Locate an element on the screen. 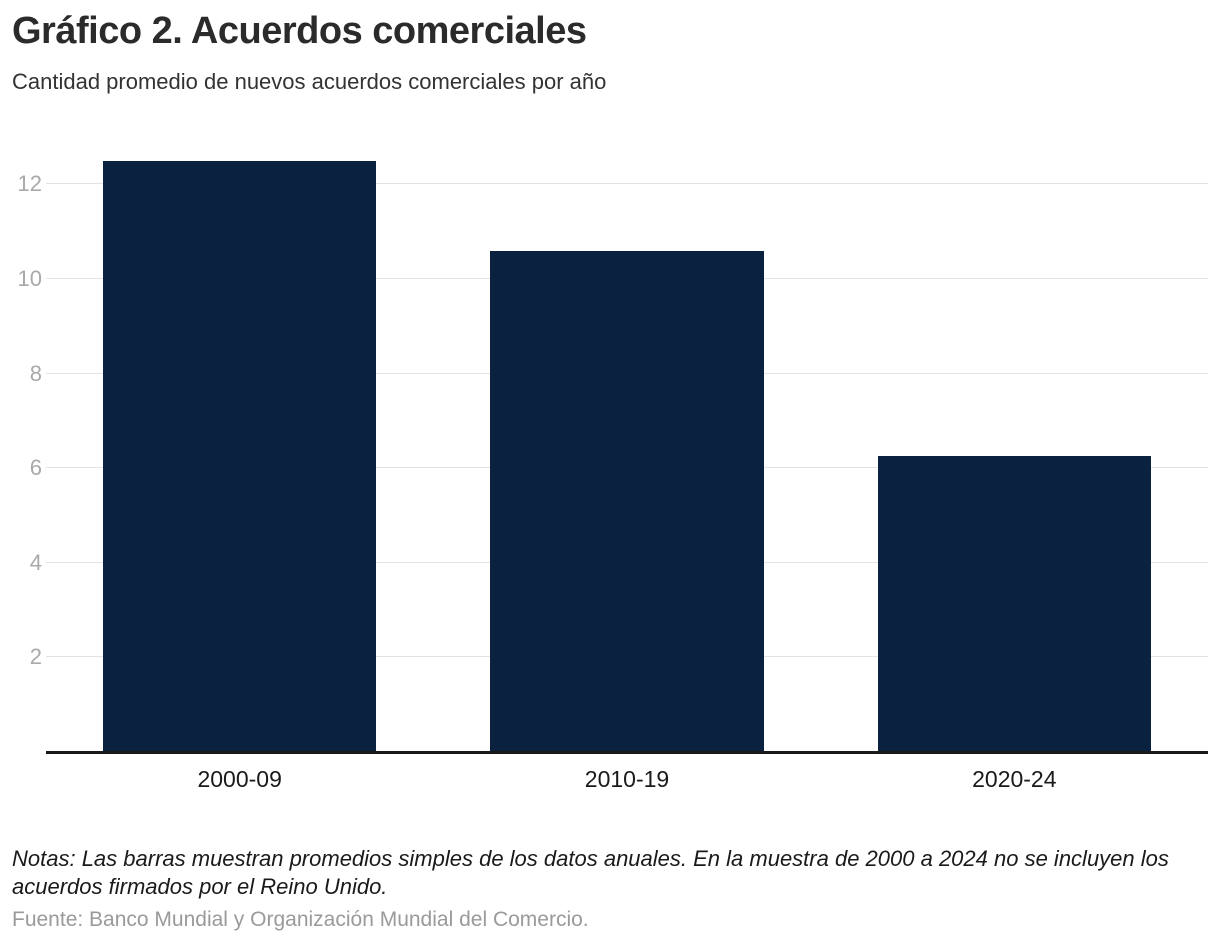 This screenshot has height=932, width=1220. y-tick-label: 2 is located at coordinates (35, 657).